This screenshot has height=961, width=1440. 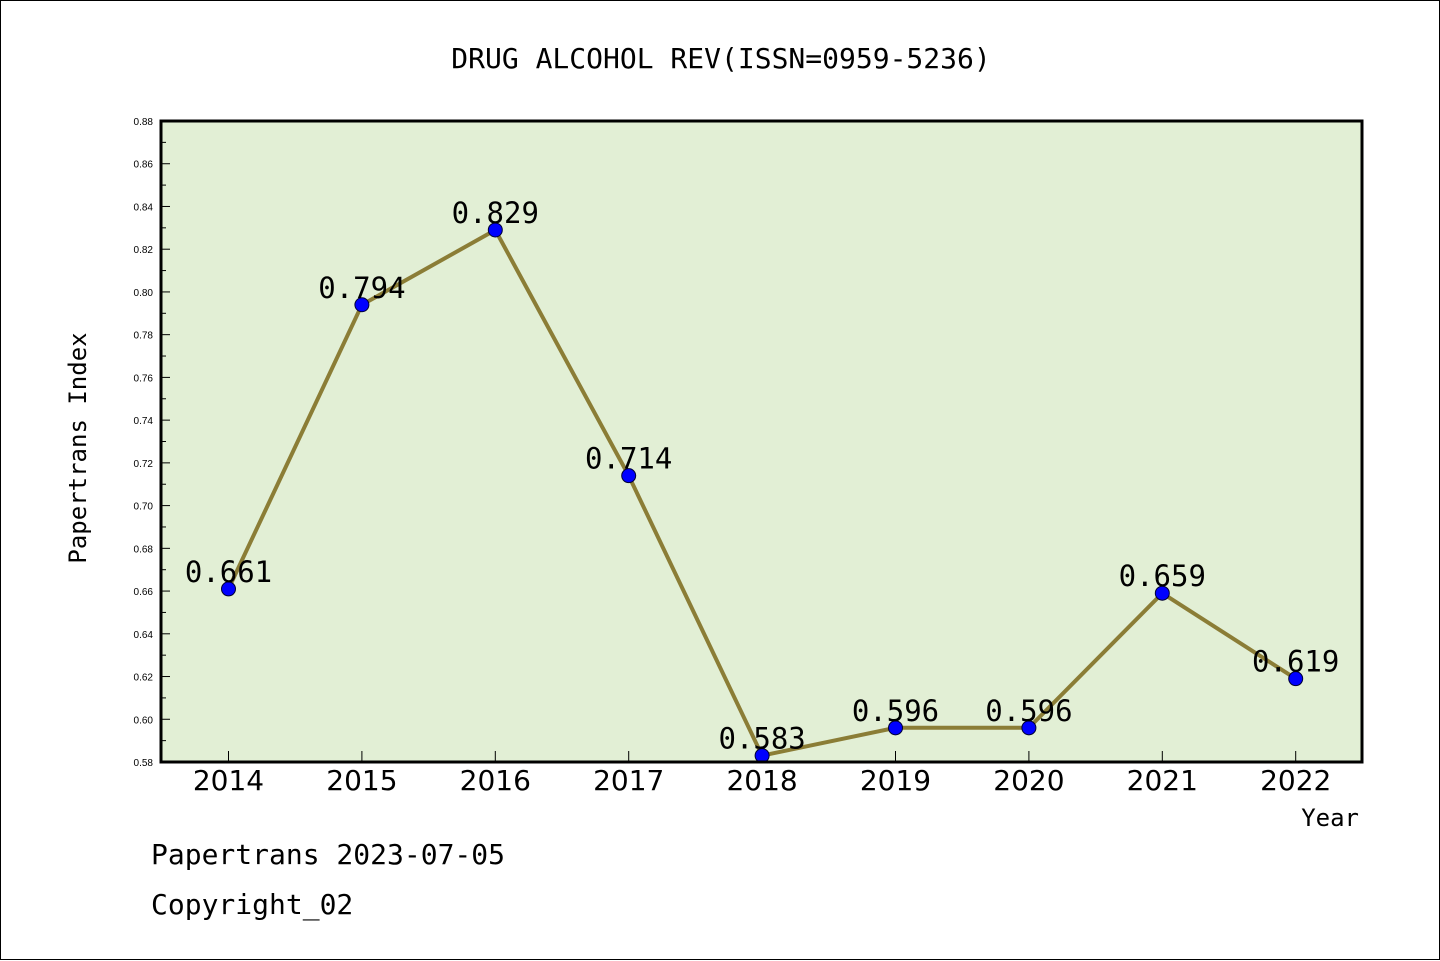 I want to click on x-tick-label: 2019, so click(x=895, y=780).